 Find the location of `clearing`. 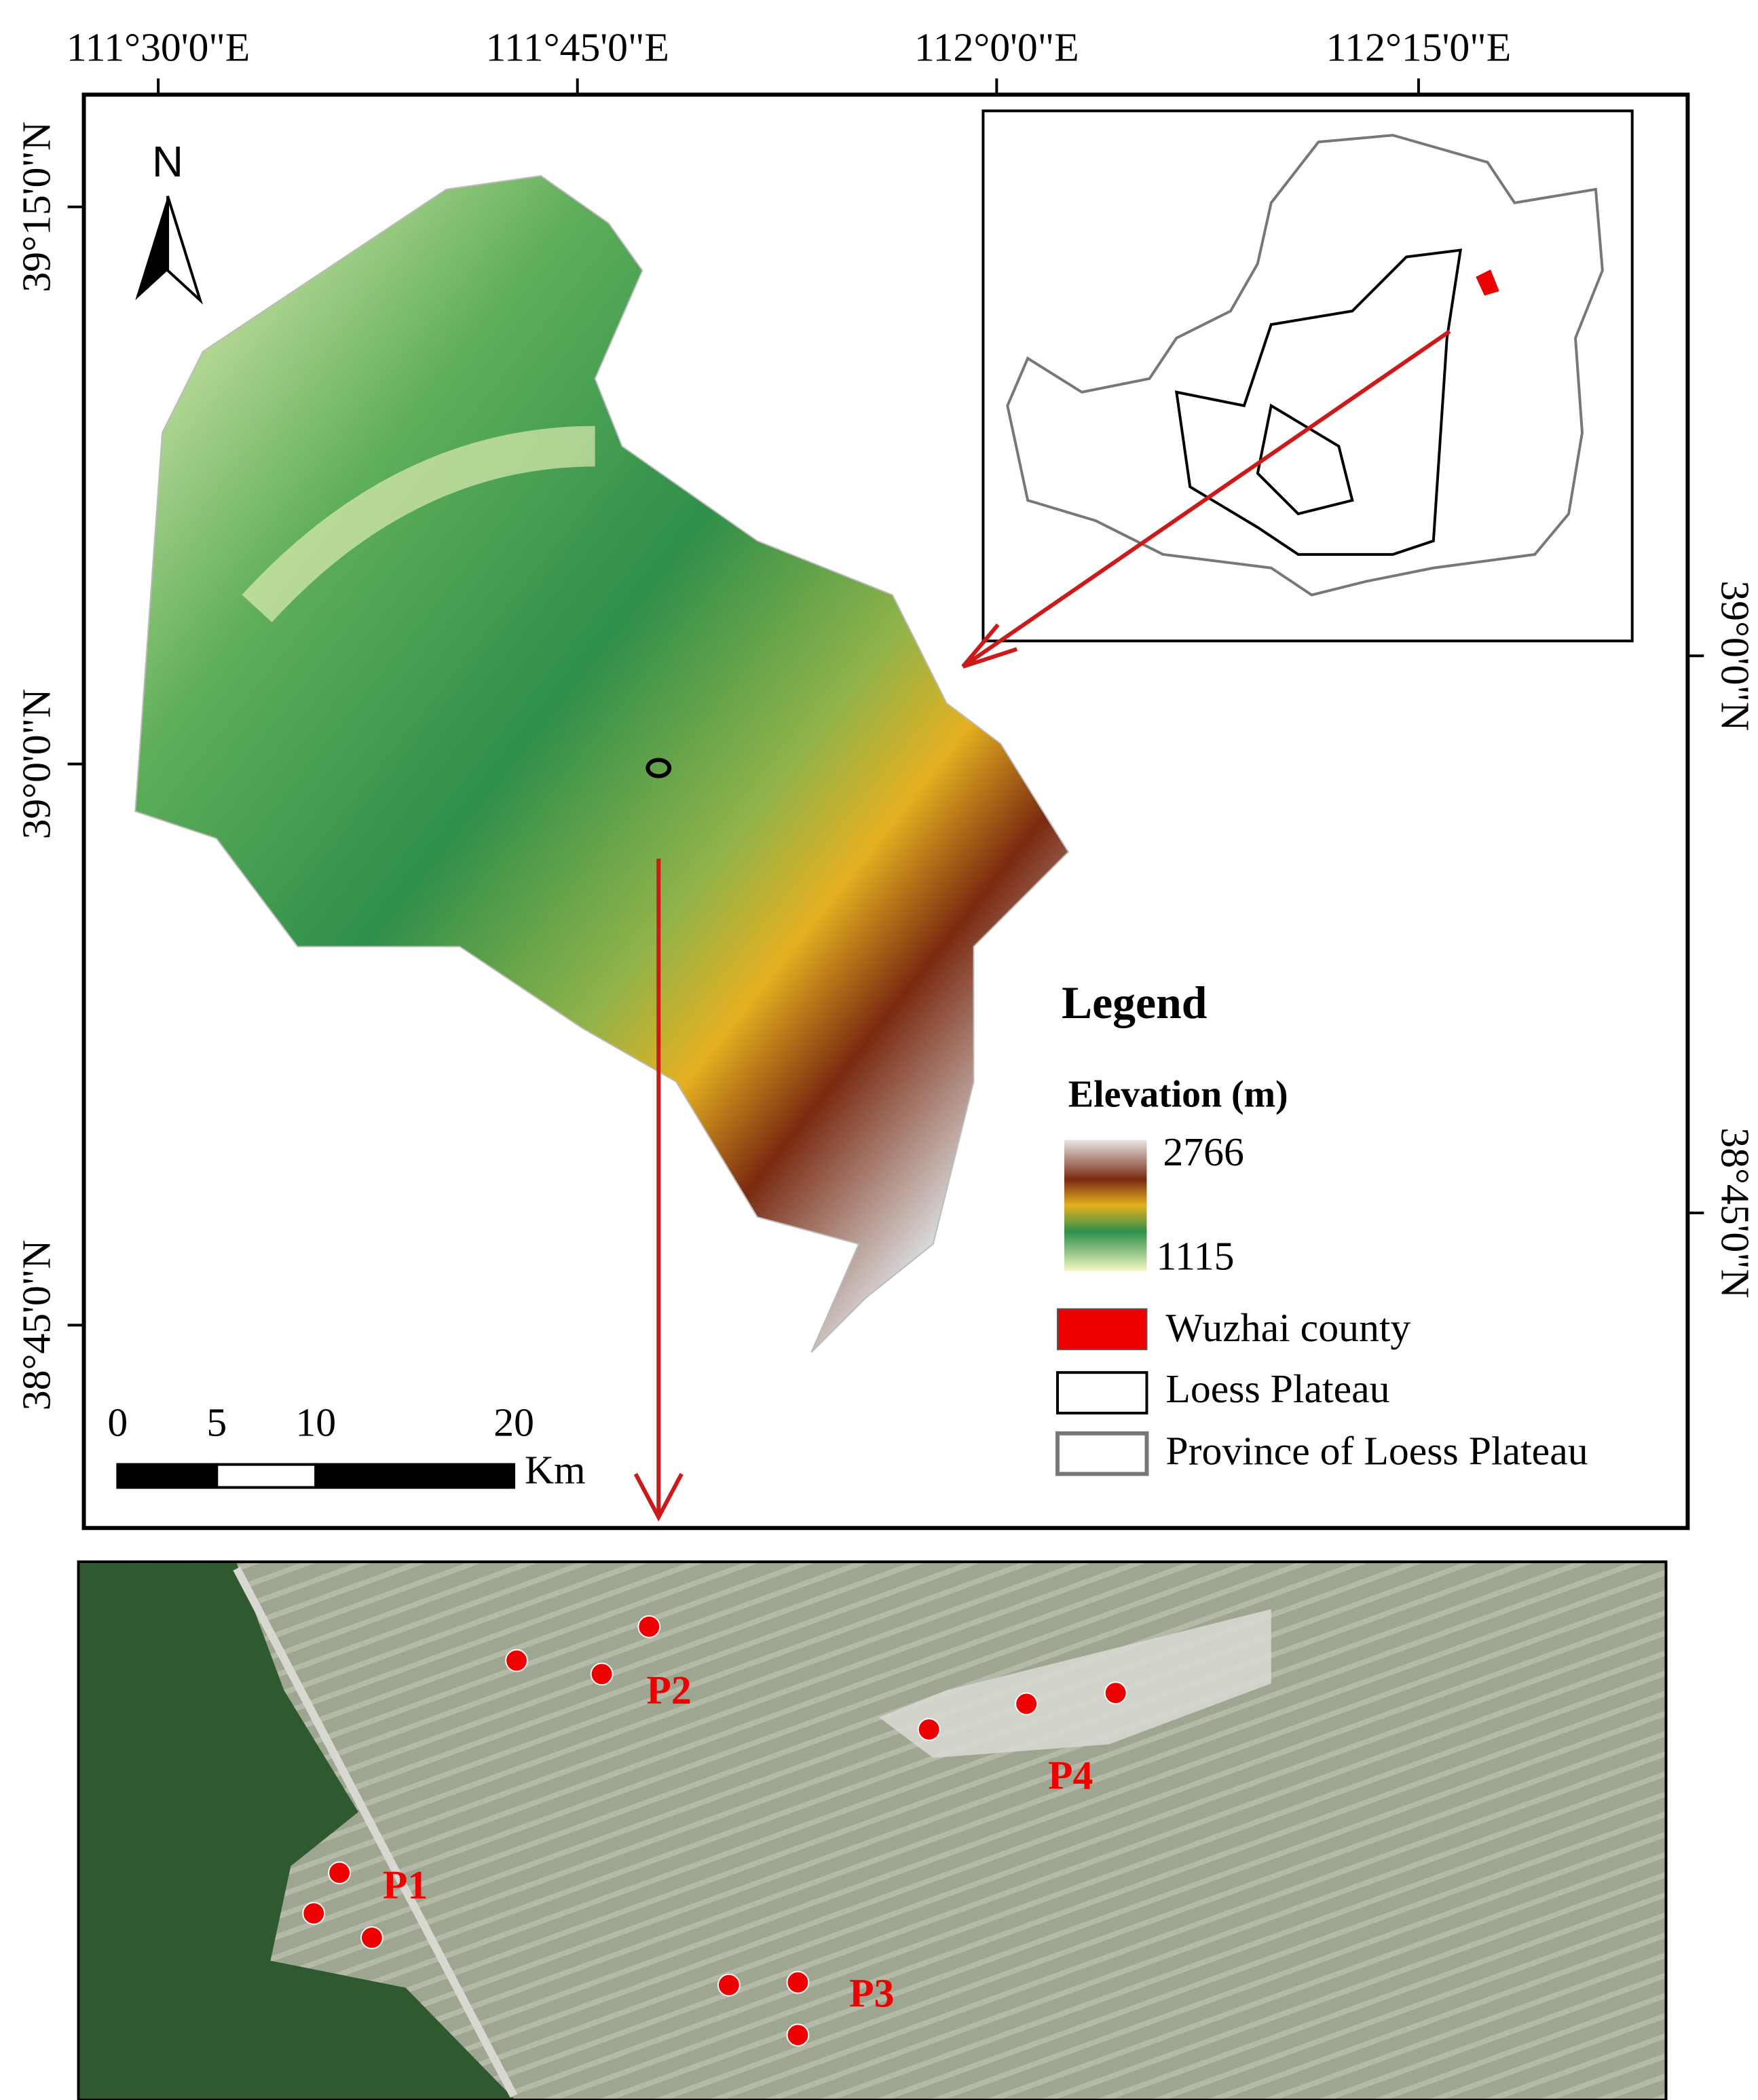

clearing is located at coordinates (1075, 1683).